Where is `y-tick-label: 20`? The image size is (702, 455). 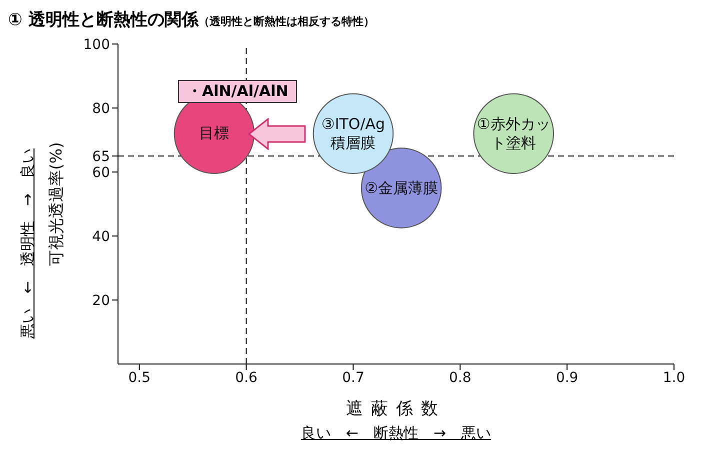 y-tick-label: 20 is located at coordinates (101, 300).